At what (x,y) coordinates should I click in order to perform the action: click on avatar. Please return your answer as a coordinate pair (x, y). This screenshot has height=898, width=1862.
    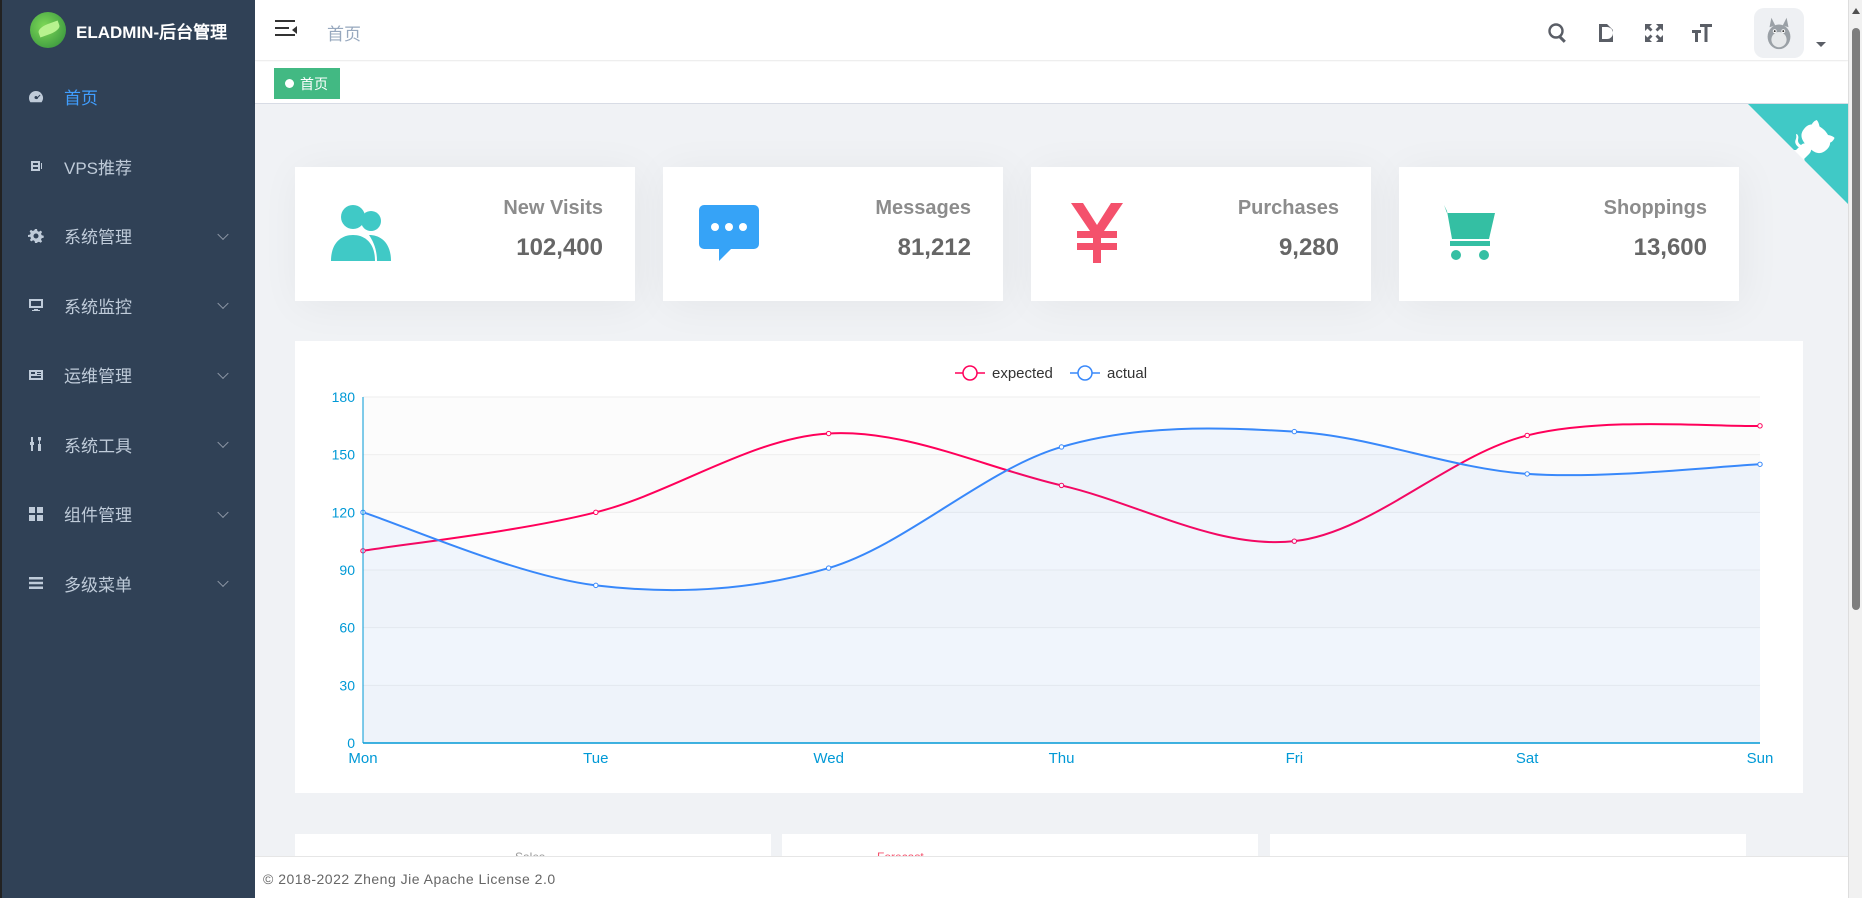
    Looking at the image, I should click on (1779, 33).